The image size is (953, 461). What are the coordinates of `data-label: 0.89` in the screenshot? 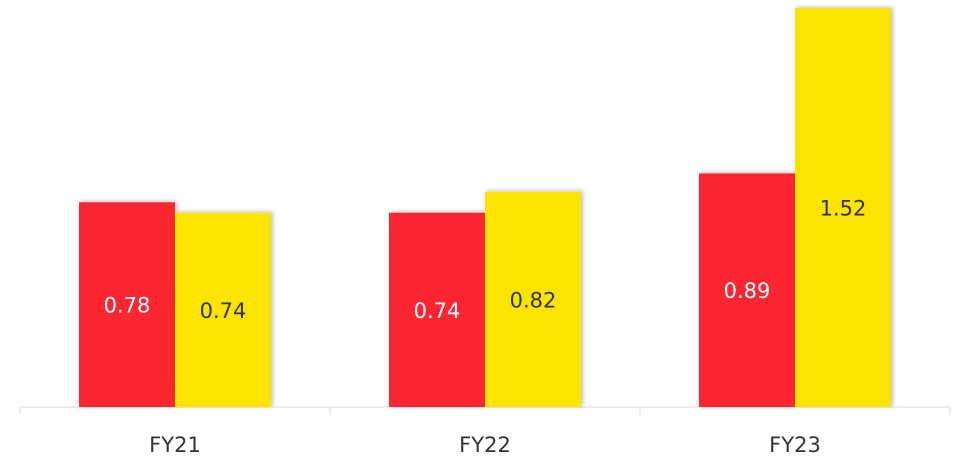 It's located at (747, 291).